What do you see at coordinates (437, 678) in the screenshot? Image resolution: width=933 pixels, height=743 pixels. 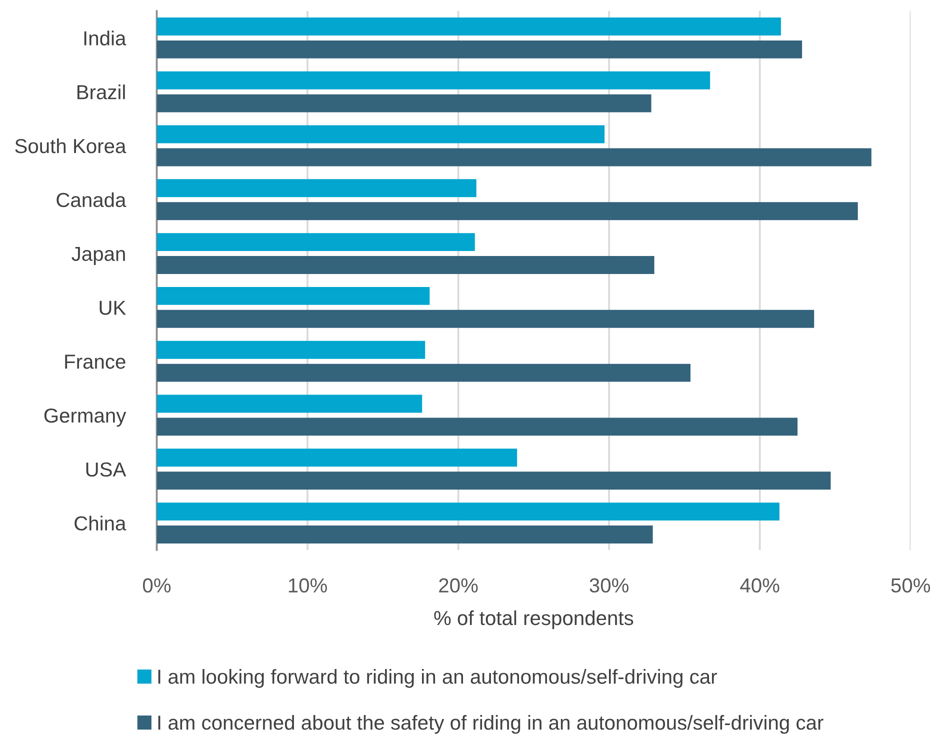 I see `legend-label: I am looking forward to riding in an autonomous/self-driving car` at bounding box center [437, 678].